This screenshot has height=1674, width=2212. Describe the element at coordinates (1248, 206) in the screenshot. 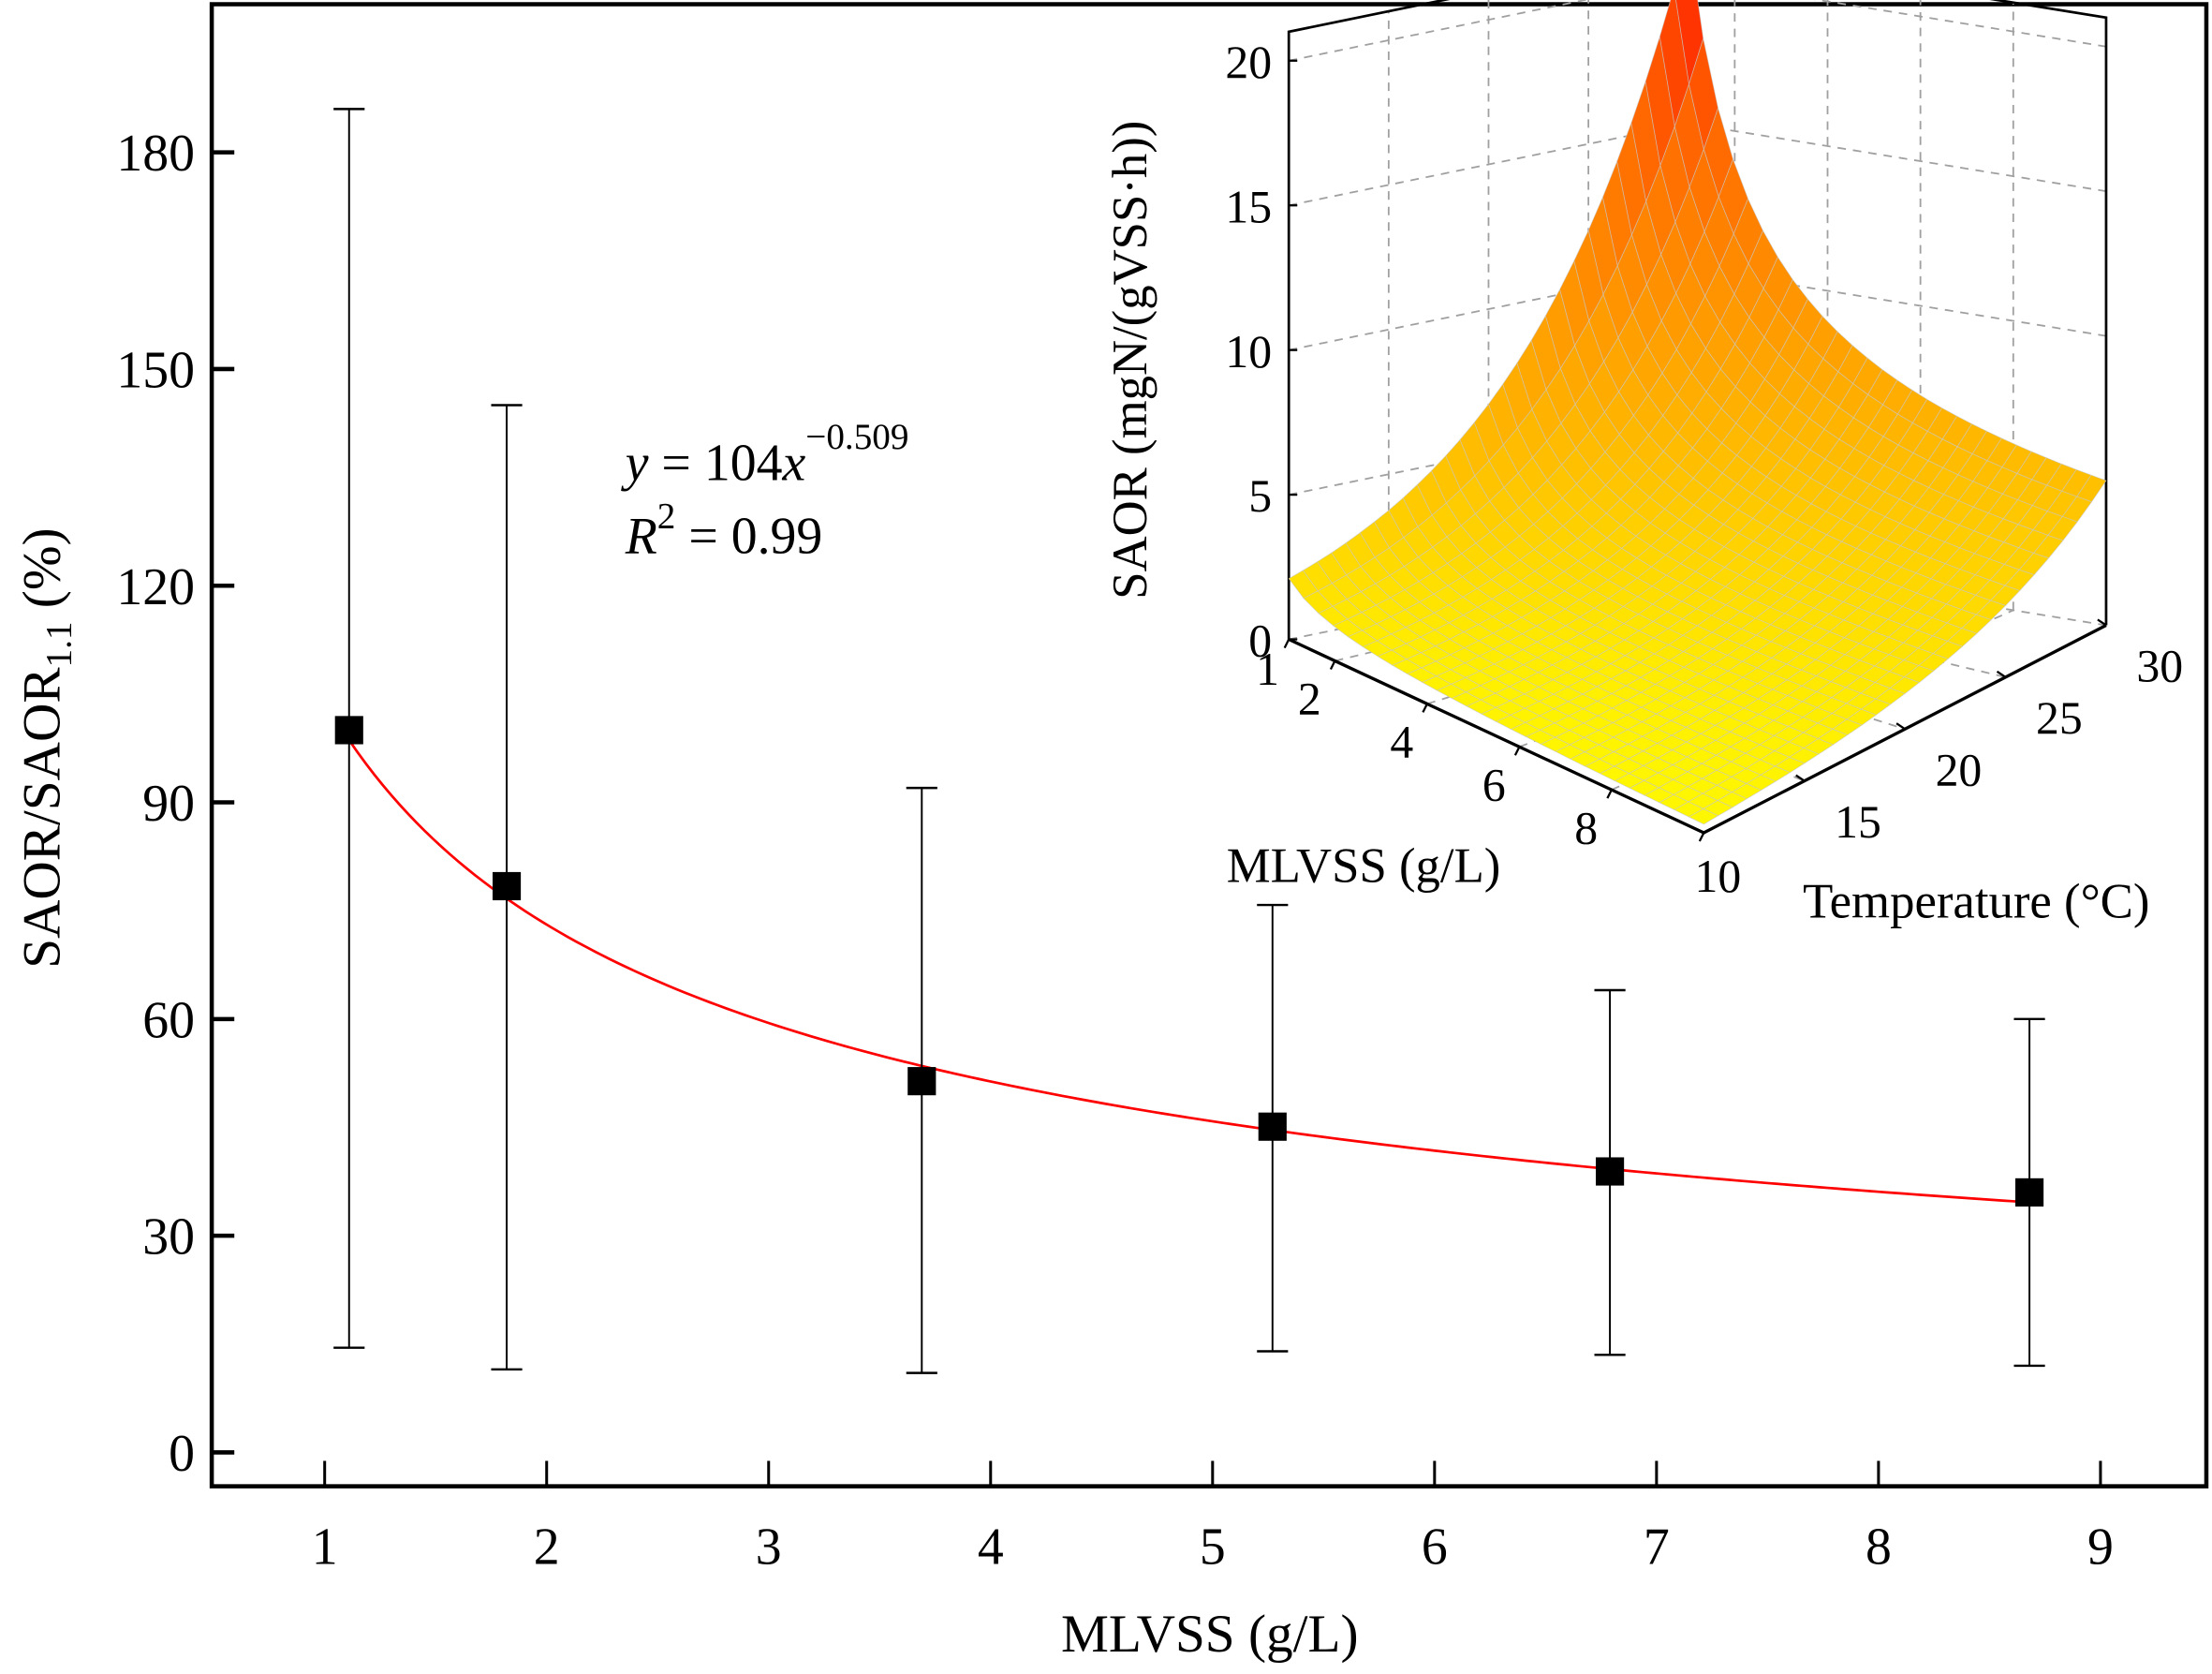

I see `inset-z-tick-label: 15` at that location.